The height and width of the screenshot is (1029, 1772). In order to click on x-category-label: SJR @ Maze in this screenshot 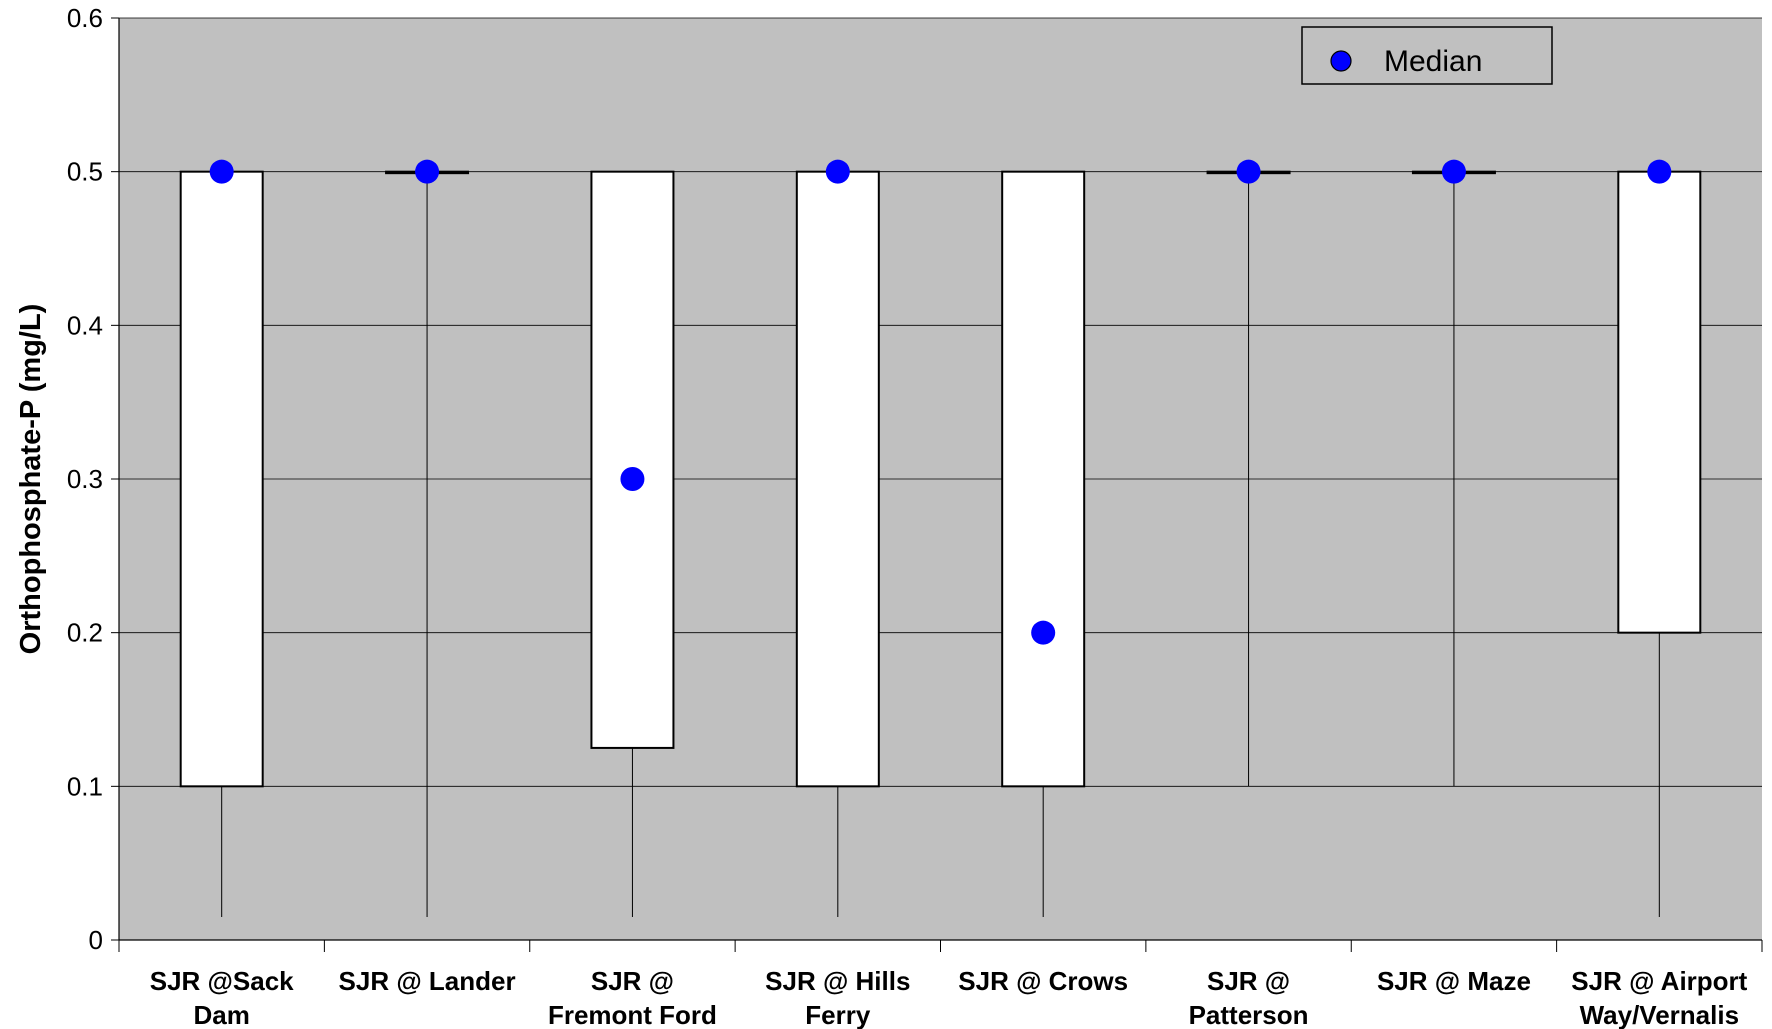, I will do `click(1454, 981)`.